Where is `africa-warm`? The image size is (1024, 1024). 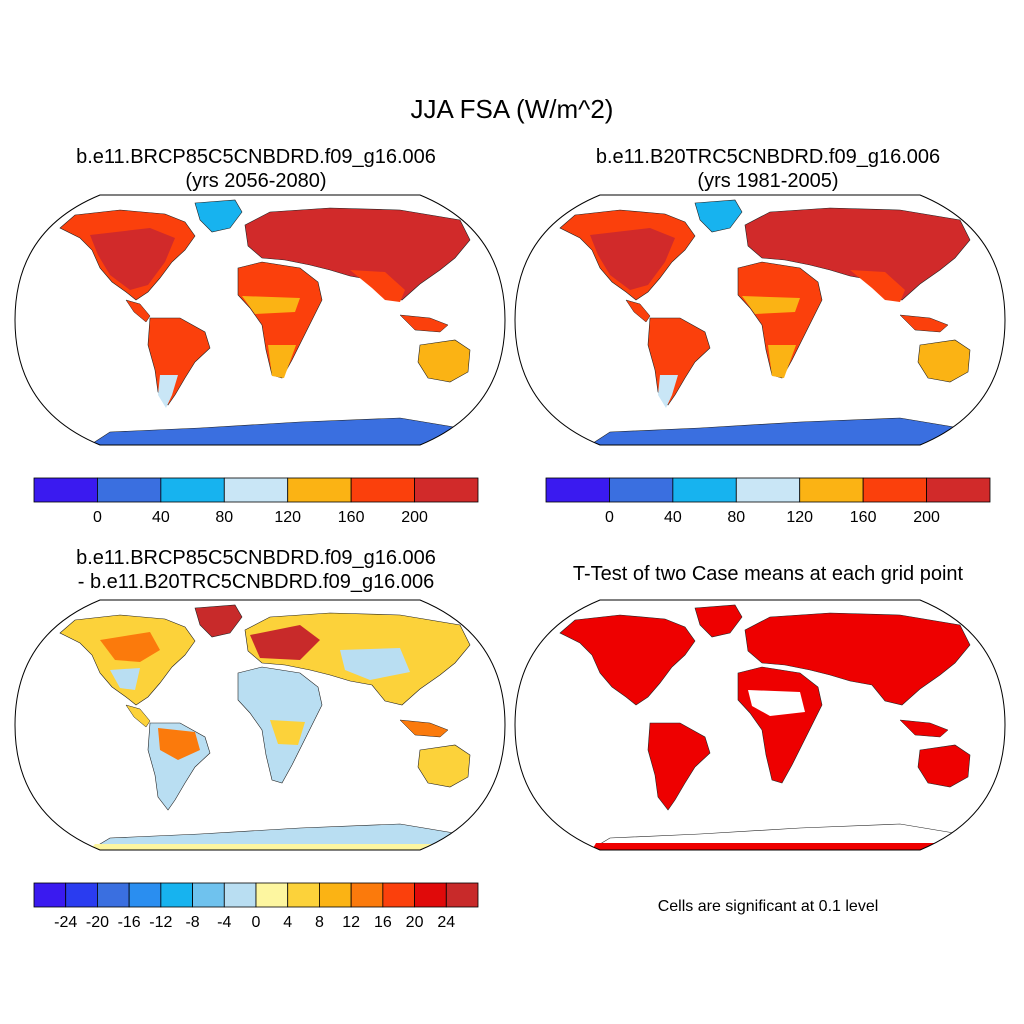 africa-warm is located at coordinates (287, 732).